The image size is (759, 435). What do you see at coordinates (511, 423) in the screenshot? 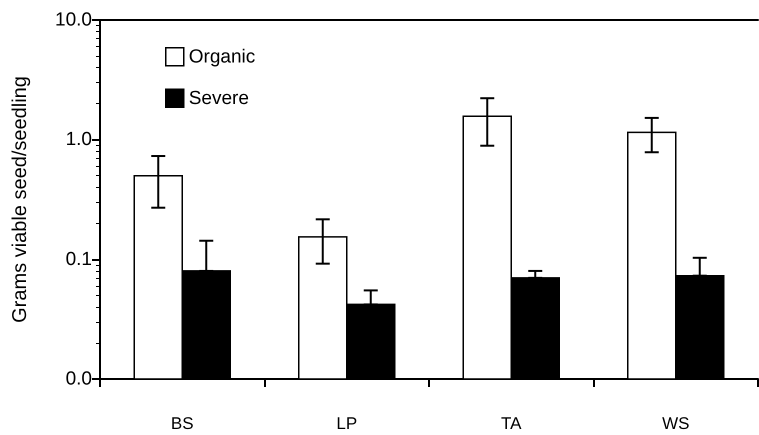
I see `x-tick-label: TA` at bounding box center [511, 423].